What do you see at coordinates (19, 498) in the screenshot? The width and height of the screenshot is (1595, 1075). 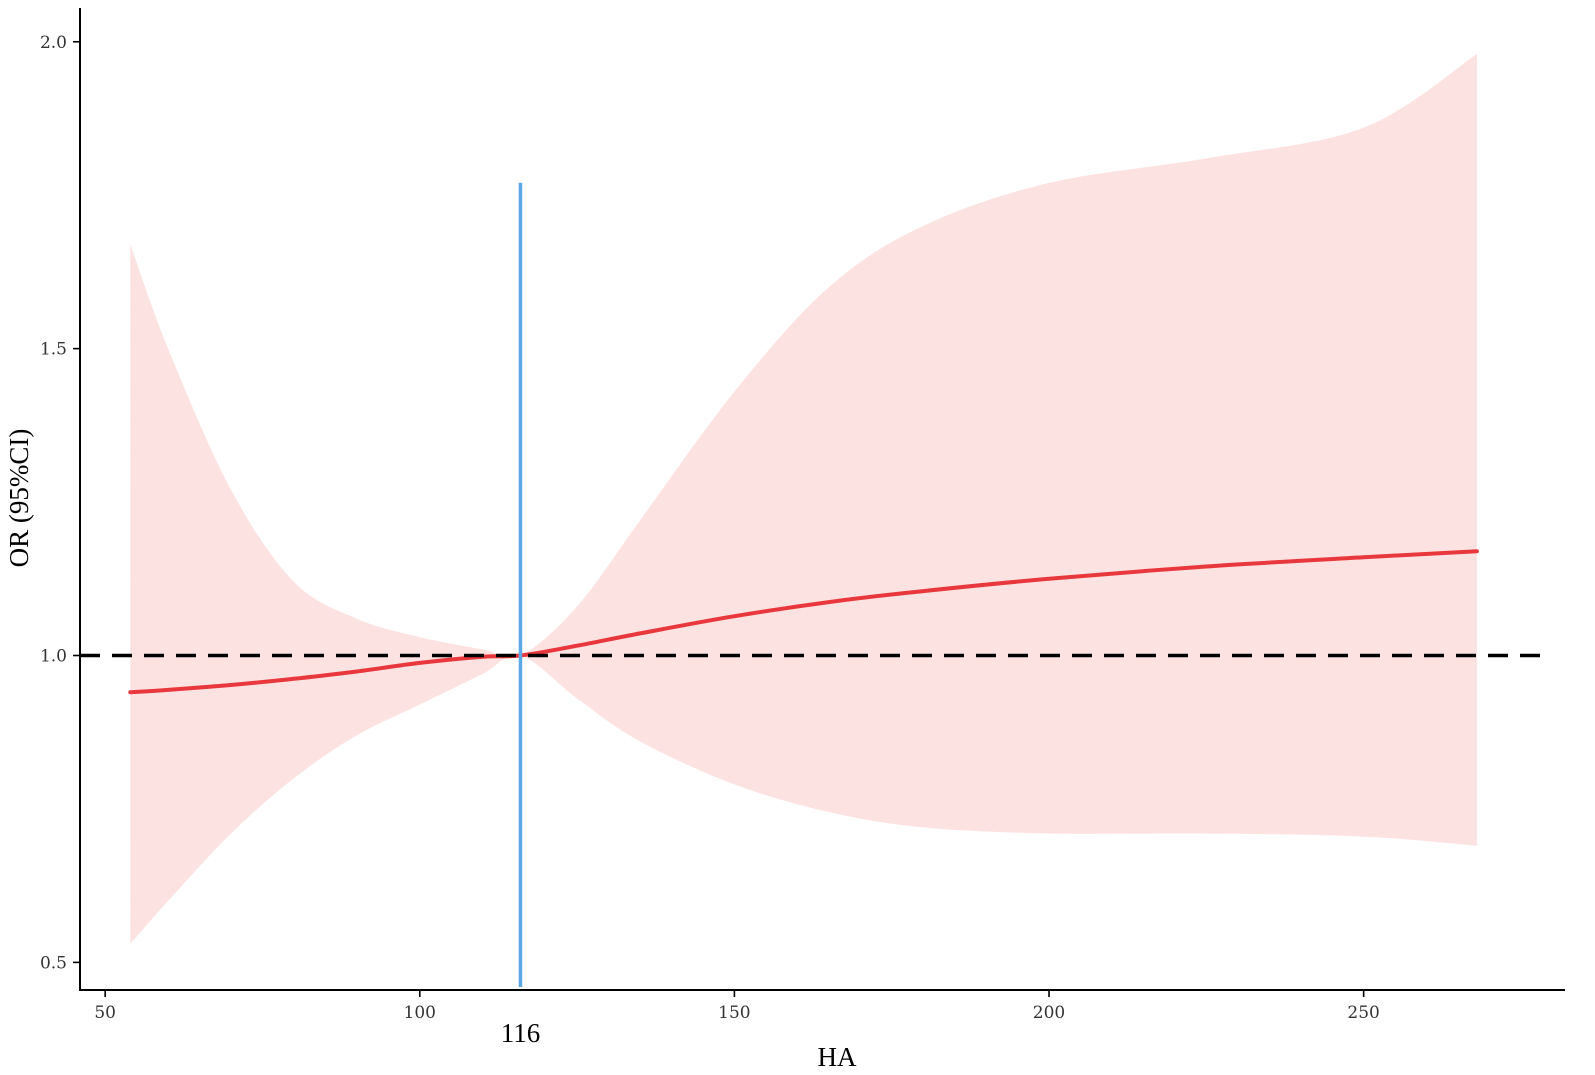 I see `y-axis-title: OR (95%CI)` at bounding box center [19, 498].